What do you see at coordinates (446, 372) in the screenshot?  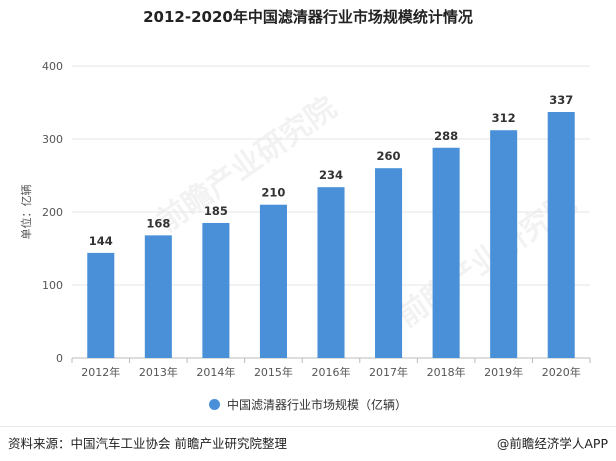 I see `x-tick-label: 2018年` at bounding box center [446, 372].